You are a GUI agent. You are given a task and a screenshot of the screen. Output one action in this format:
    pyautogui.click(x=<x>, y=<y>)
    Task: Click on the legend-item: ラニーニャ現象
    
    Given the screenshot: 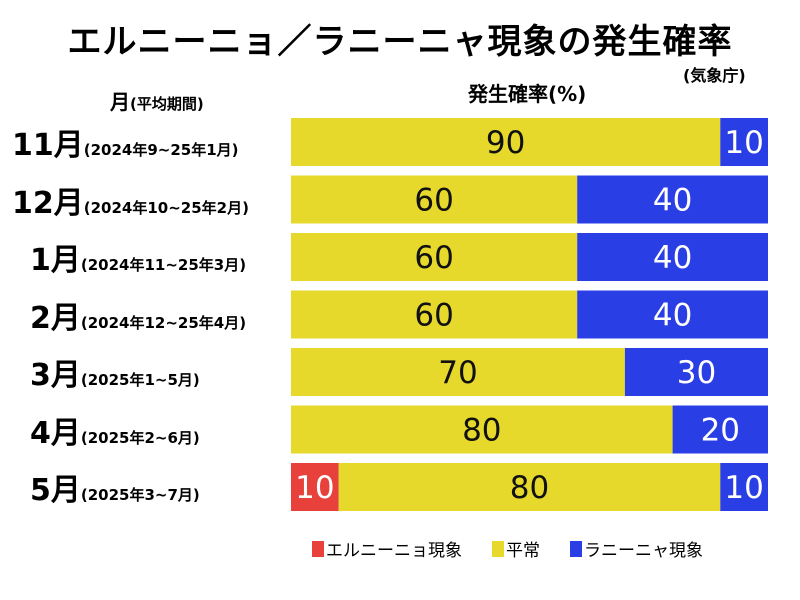 What is the action you would take?
    pyautogui.click(x=636, y=548)
    